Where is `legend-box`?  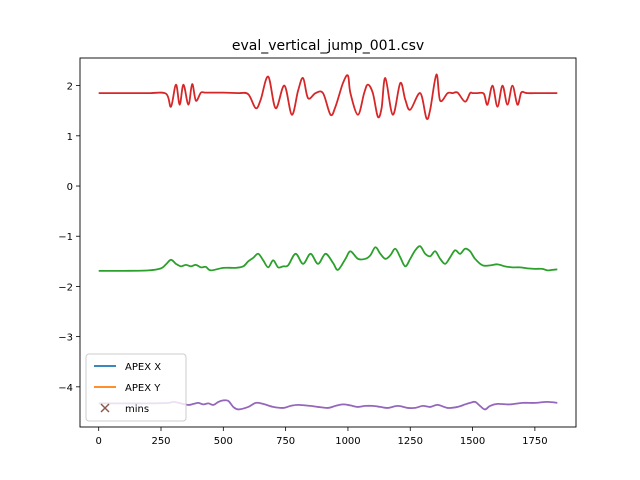 legend-box is located at coordinates (136, 387).